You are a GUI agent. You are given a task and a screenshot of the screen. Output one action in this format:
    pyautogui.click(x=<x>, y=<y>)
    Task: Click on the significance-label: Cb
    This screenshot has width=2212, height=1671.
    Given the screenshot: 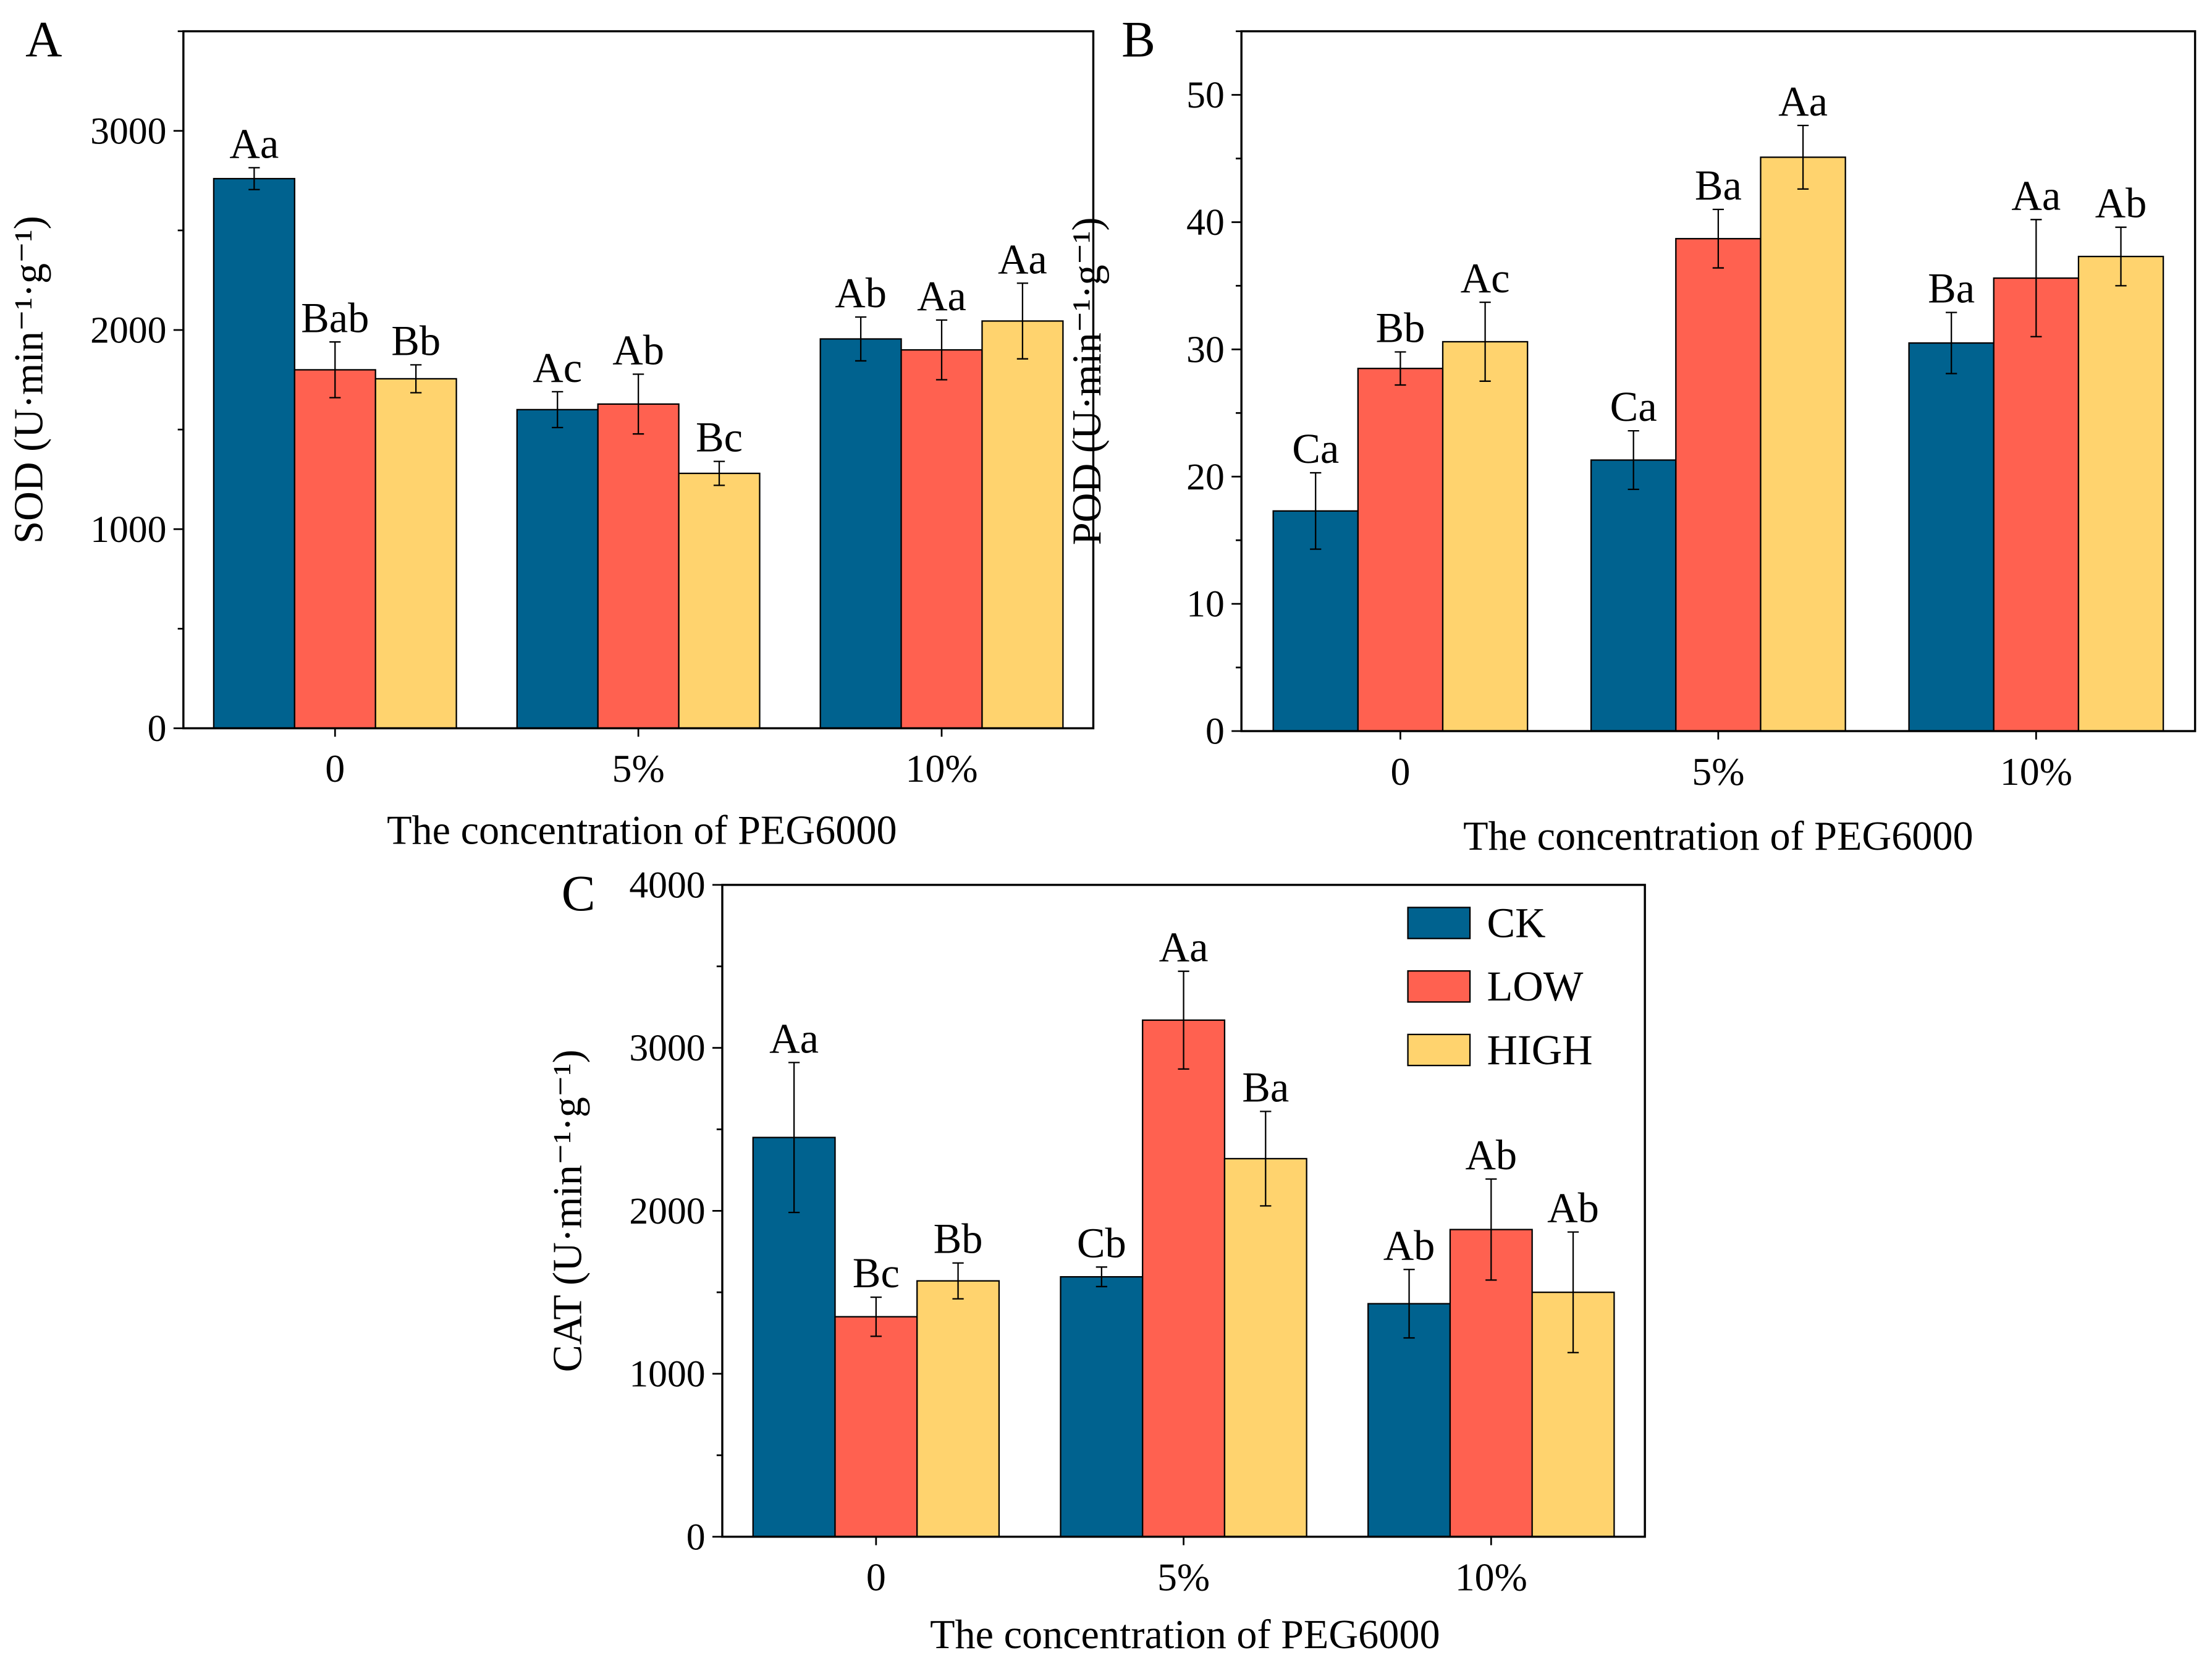 What is the action you would take?
    pyautogui.click(x=1101, y=1242)
    